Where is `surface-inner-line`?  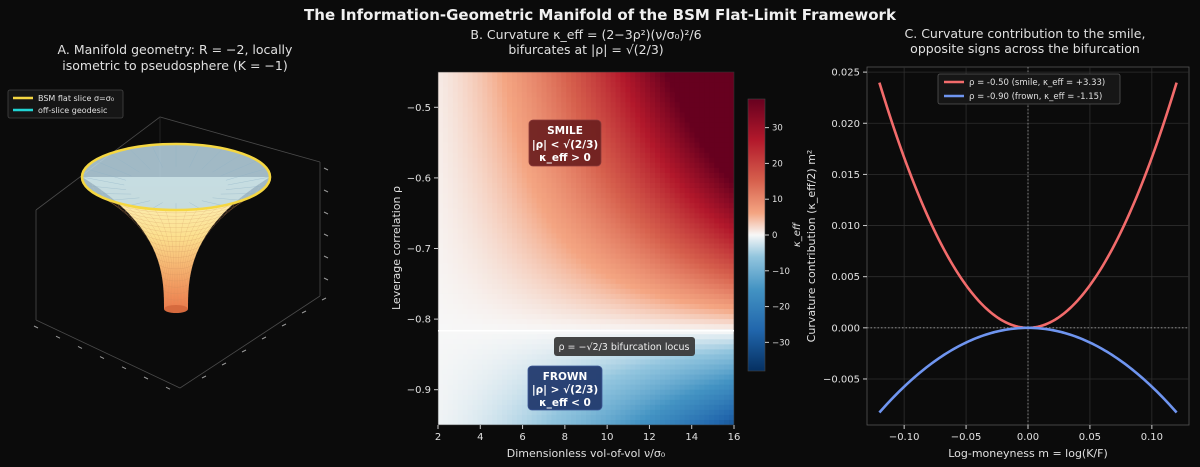 surface-inner-line is located at coordinates (246, 174).